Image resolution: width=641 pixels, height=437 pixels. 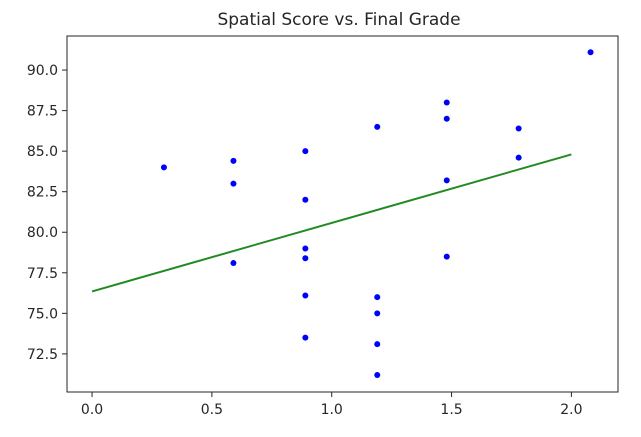 I want to click on y-tick-label: 90.0, so click(x=42, y=71).